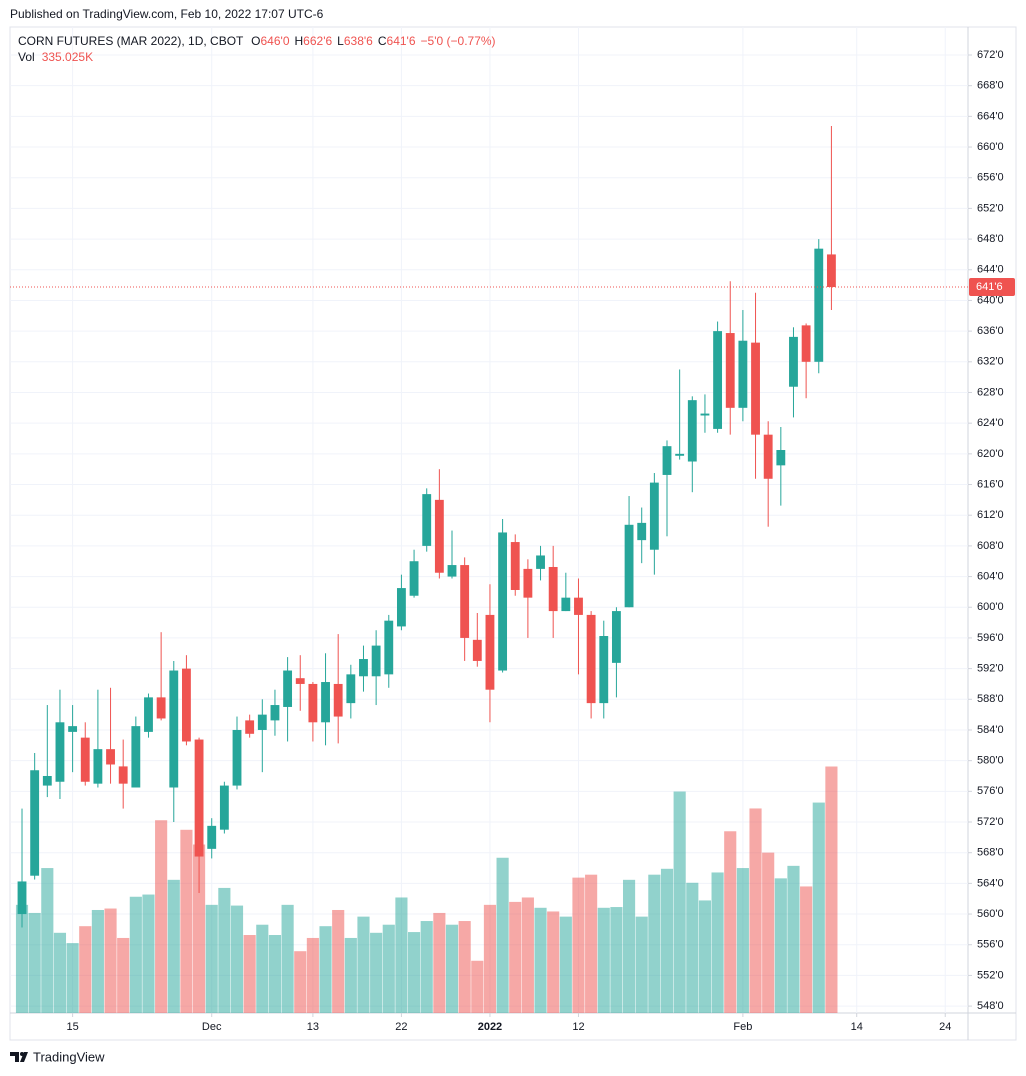  Describe the element at coordinates (990, 914) in the screenshot. I see `y-tick-label: 560'0` at that location.